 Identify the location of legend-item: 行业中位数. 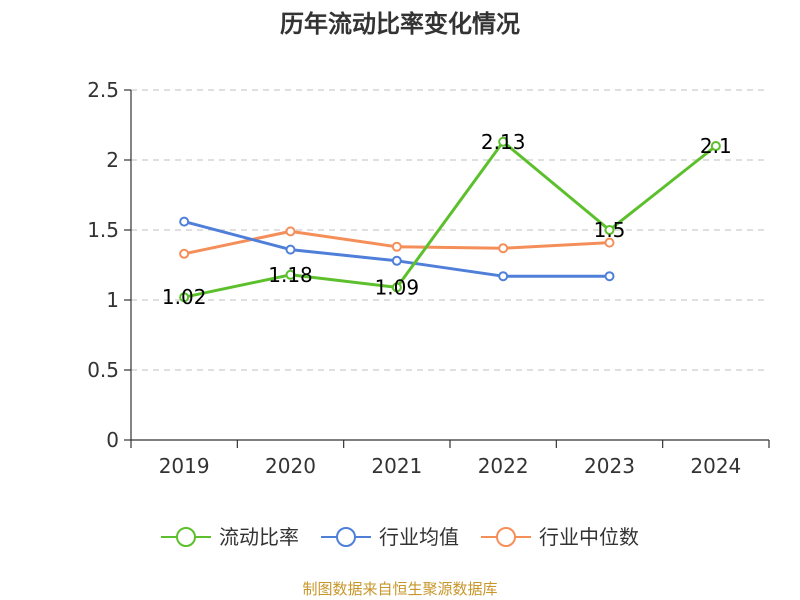
(560, 537).